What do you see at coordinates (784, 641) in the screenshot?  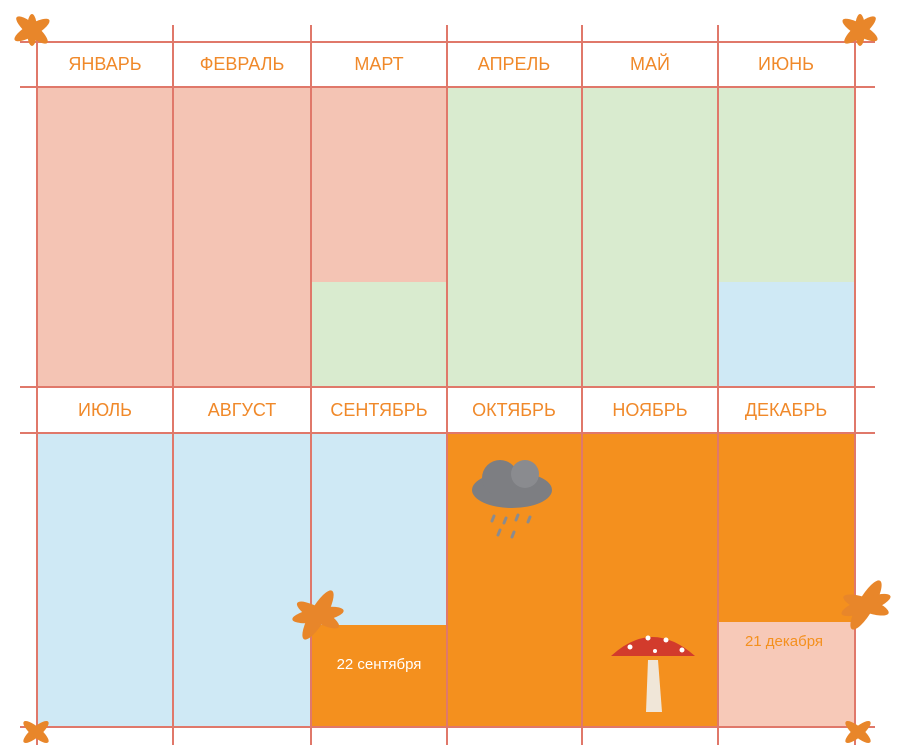 I see `annotation: 21 декабря` at bounding box center [784, 641].